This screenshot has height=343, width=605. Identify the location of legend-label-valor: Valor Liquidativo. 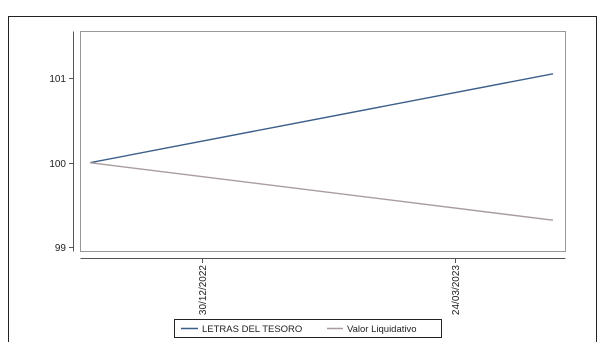
(382, 329).